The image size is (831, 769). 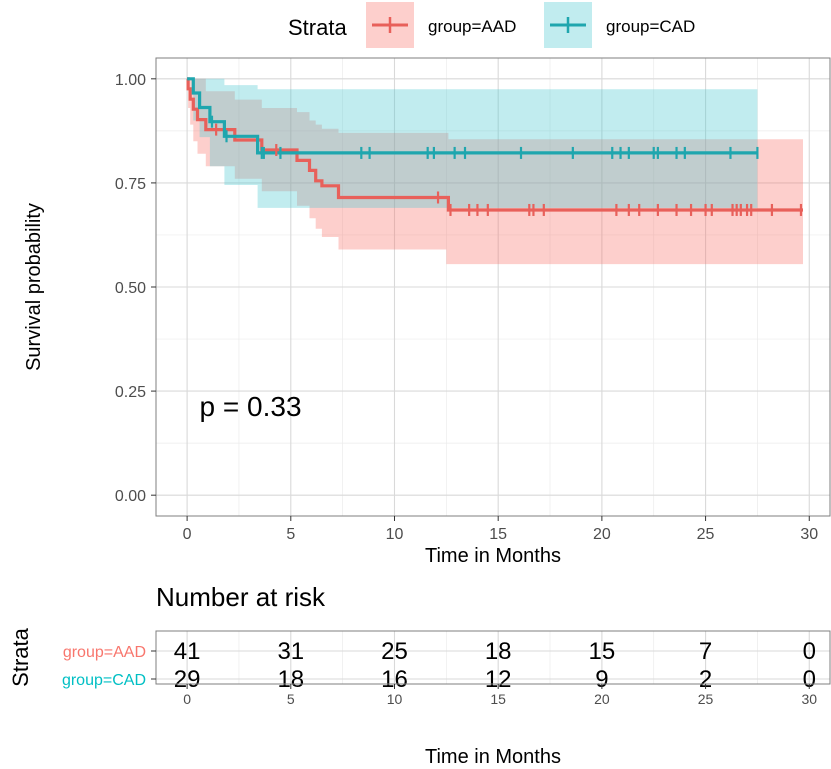 I want to click on risk-table-title: Number at risk, so click(x=241, y=597).